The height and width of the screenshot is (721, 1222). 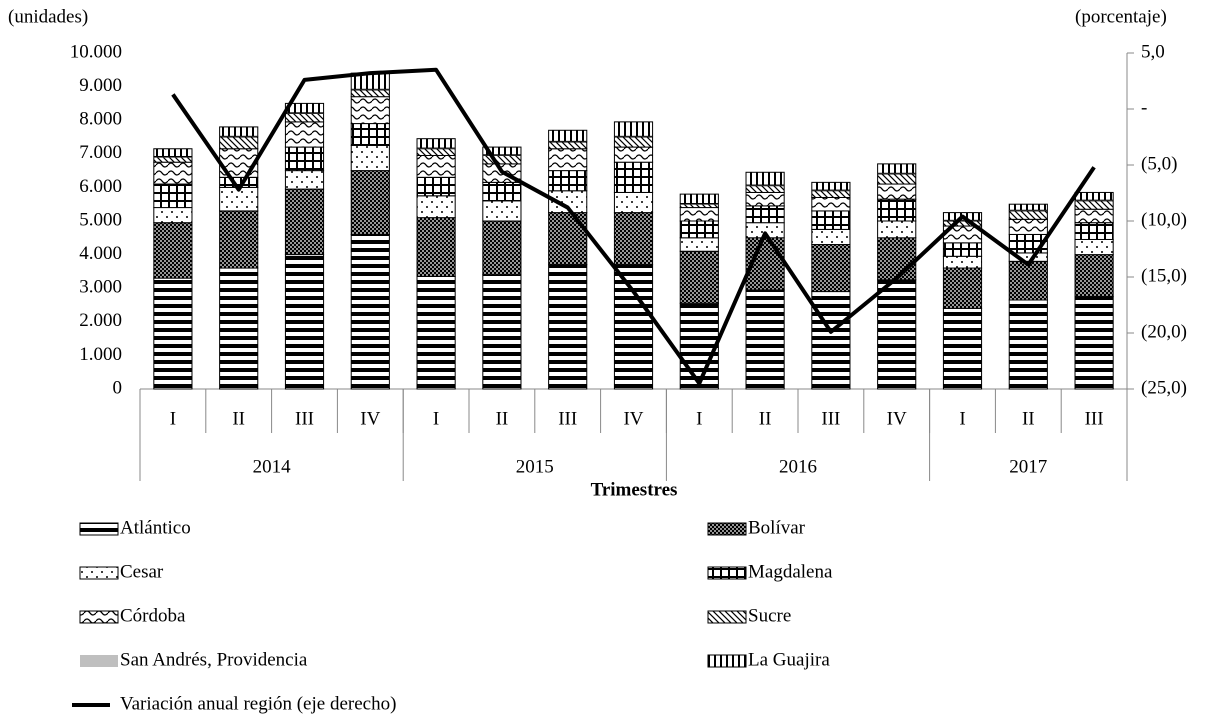 What do you see at coordinates (100, 119) in the screenshot?
I see `y-tick-label: 8.000` at bounding box center [100, 119].